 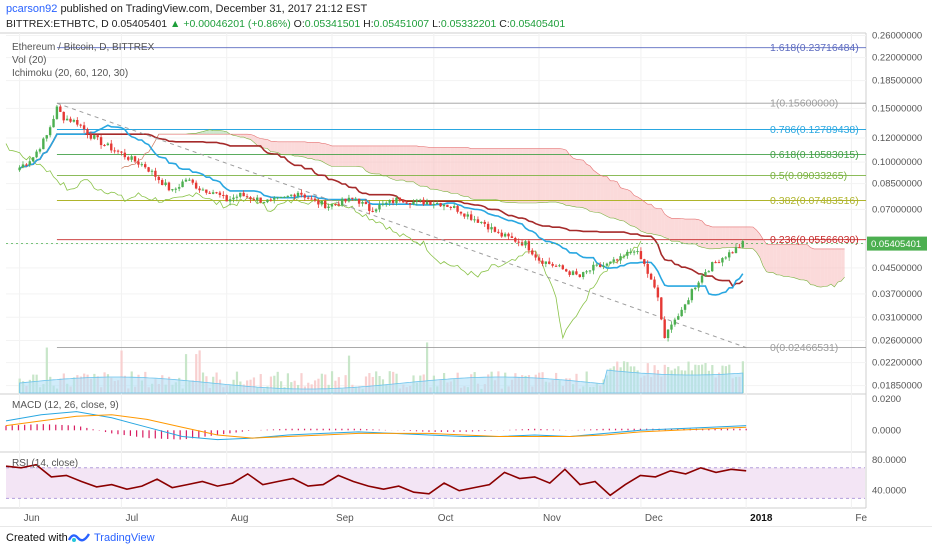 What do you see at coordinates (897, 294) in the screenshot?
I see `price-tick-label: 0.03700000` at bounding box center [897, 294].